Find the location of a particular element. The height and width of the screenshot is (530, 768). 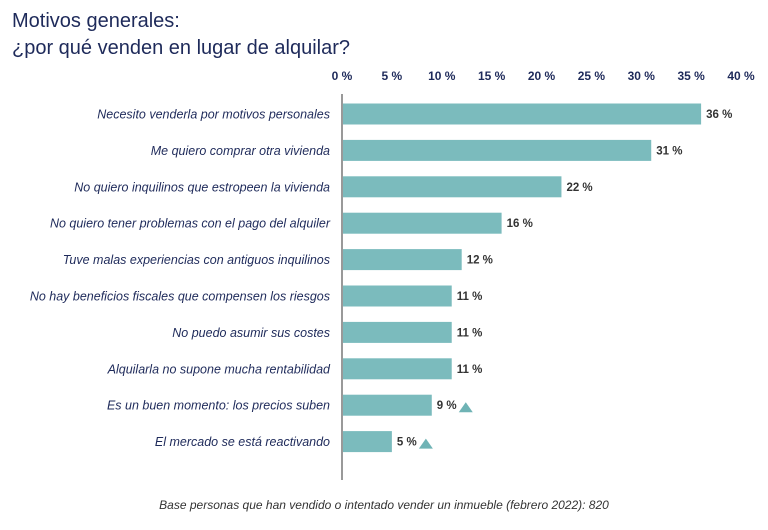

category-label: No puedo asumir sus costes is located at coordinates (251, 333).